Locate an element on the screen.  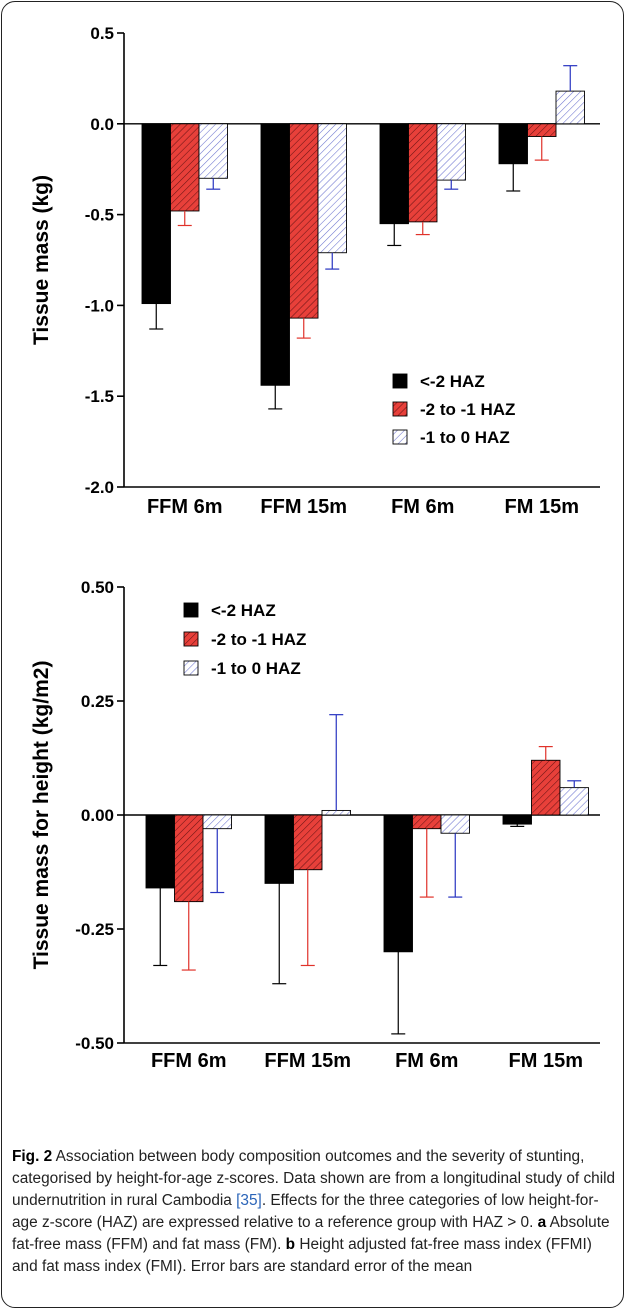
y-tick-label: 0.50 is located at coordinates (97, 587).